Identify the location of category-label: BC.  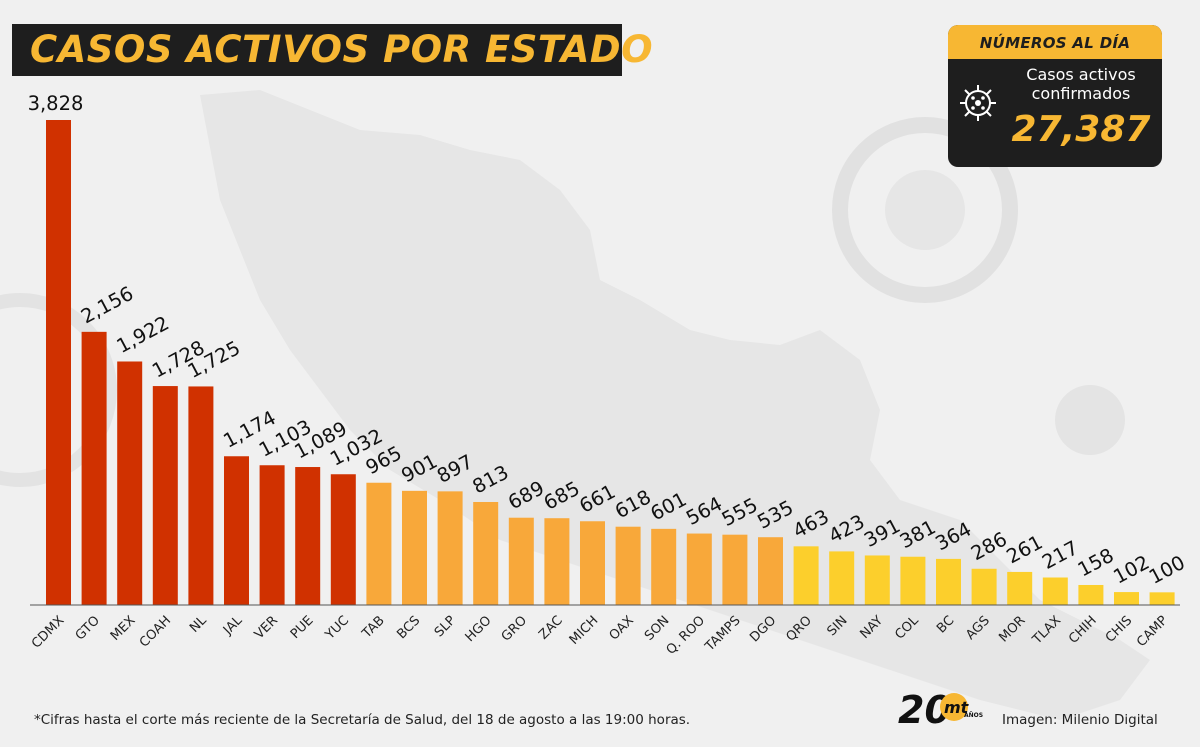
(945, 624).